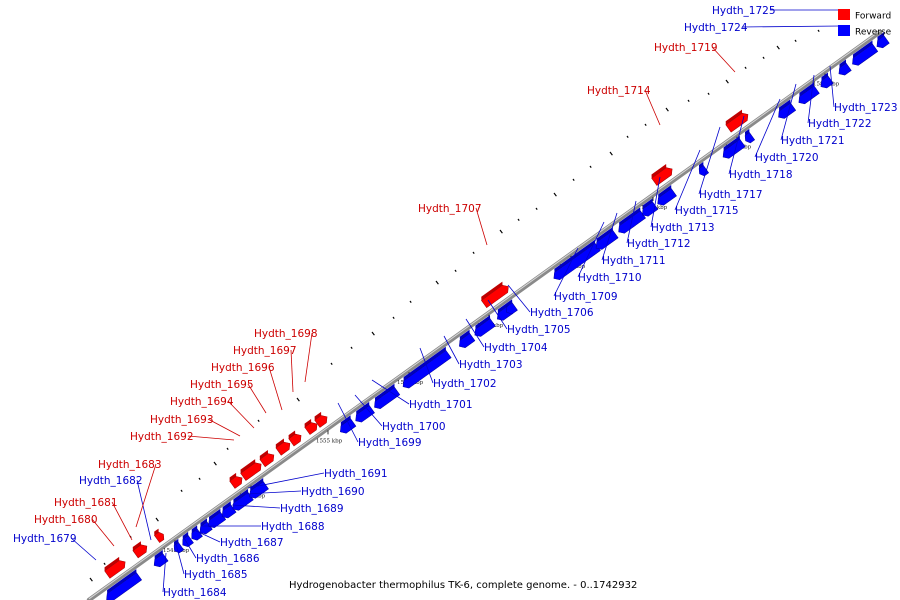 This screenshot has width=900, height=600. What do you see at coordinates (707, 211) in the screenshot?
I see `gene-label: Hydth_1715` at bounding box center [707, 211].